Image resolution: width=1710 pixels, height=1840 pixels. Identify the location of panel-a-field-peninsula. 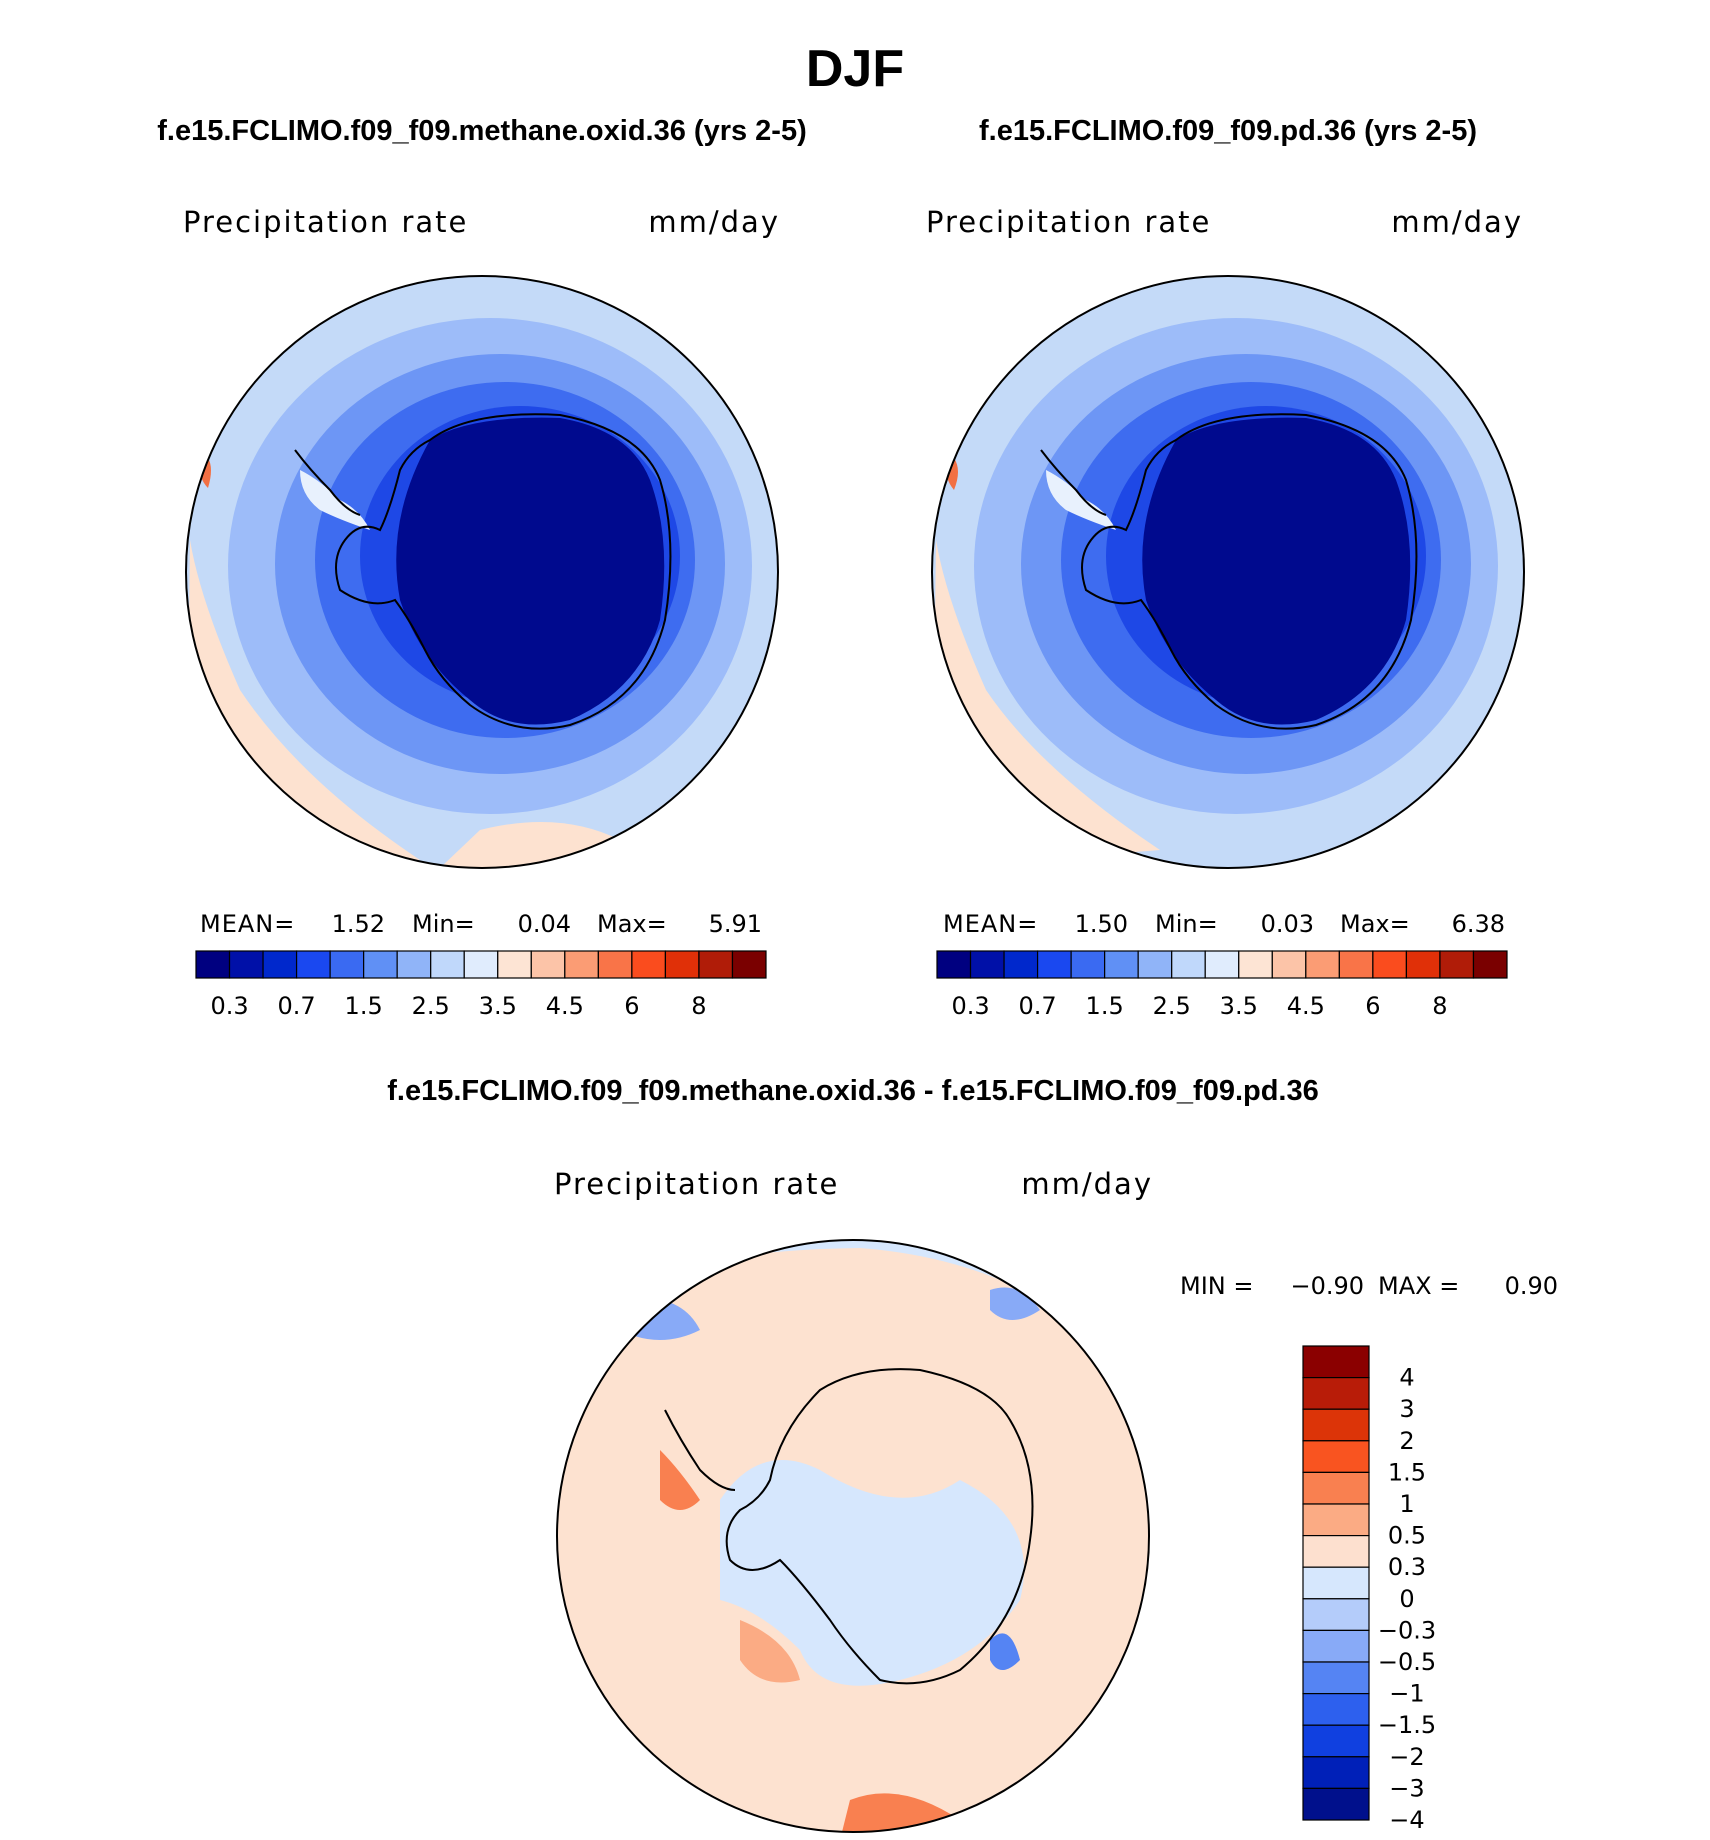
(335, 500).